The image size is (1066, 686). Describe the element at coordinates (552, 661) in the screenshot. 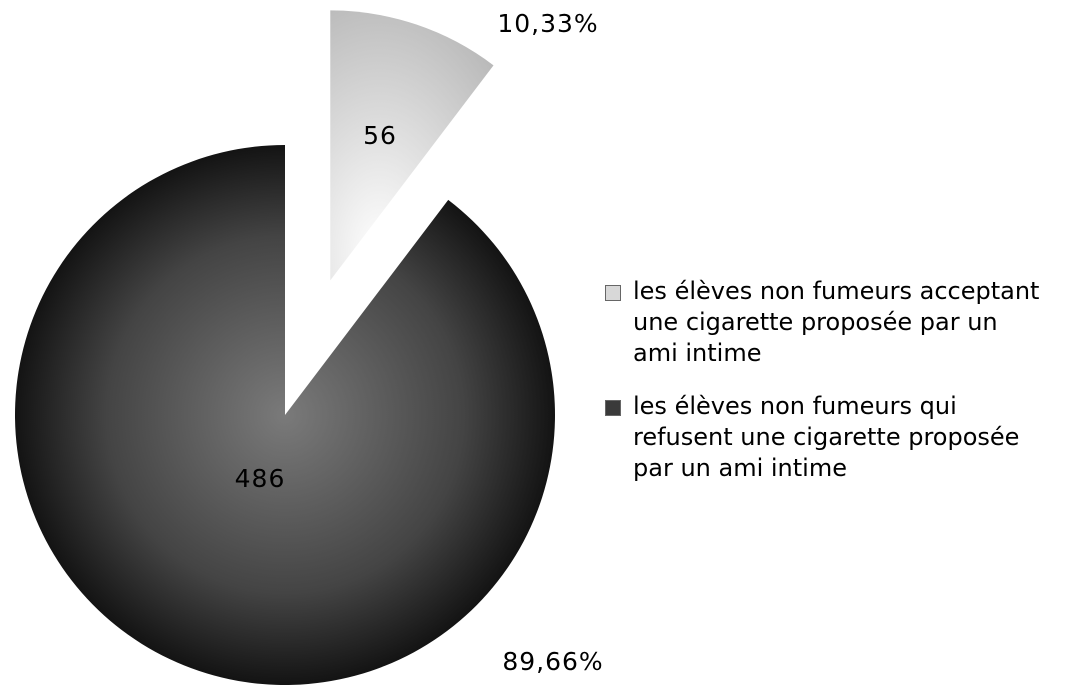

I see `slice-percent-label: 89,66%` at that location.